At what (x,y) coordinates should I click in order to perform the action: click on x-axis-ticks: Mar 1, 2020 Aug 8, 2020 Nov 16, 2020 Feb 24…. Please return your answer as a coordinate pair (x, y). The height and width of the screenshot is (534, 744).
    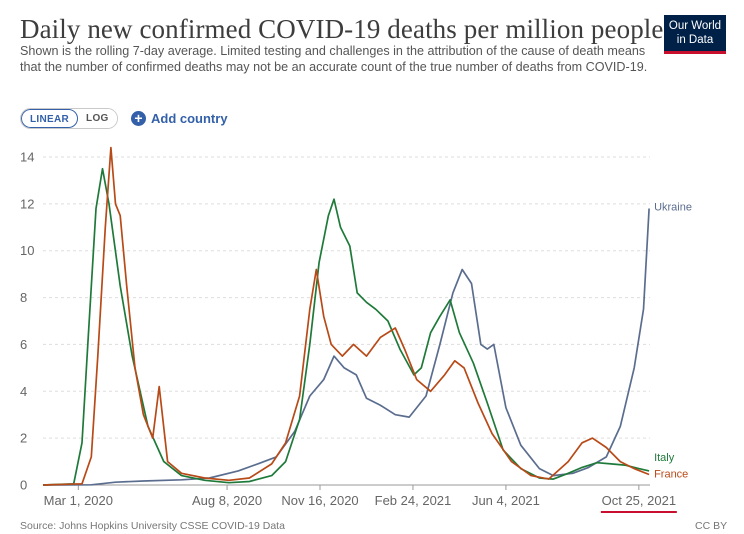
    Looking at the image, I should click on (360, 499).